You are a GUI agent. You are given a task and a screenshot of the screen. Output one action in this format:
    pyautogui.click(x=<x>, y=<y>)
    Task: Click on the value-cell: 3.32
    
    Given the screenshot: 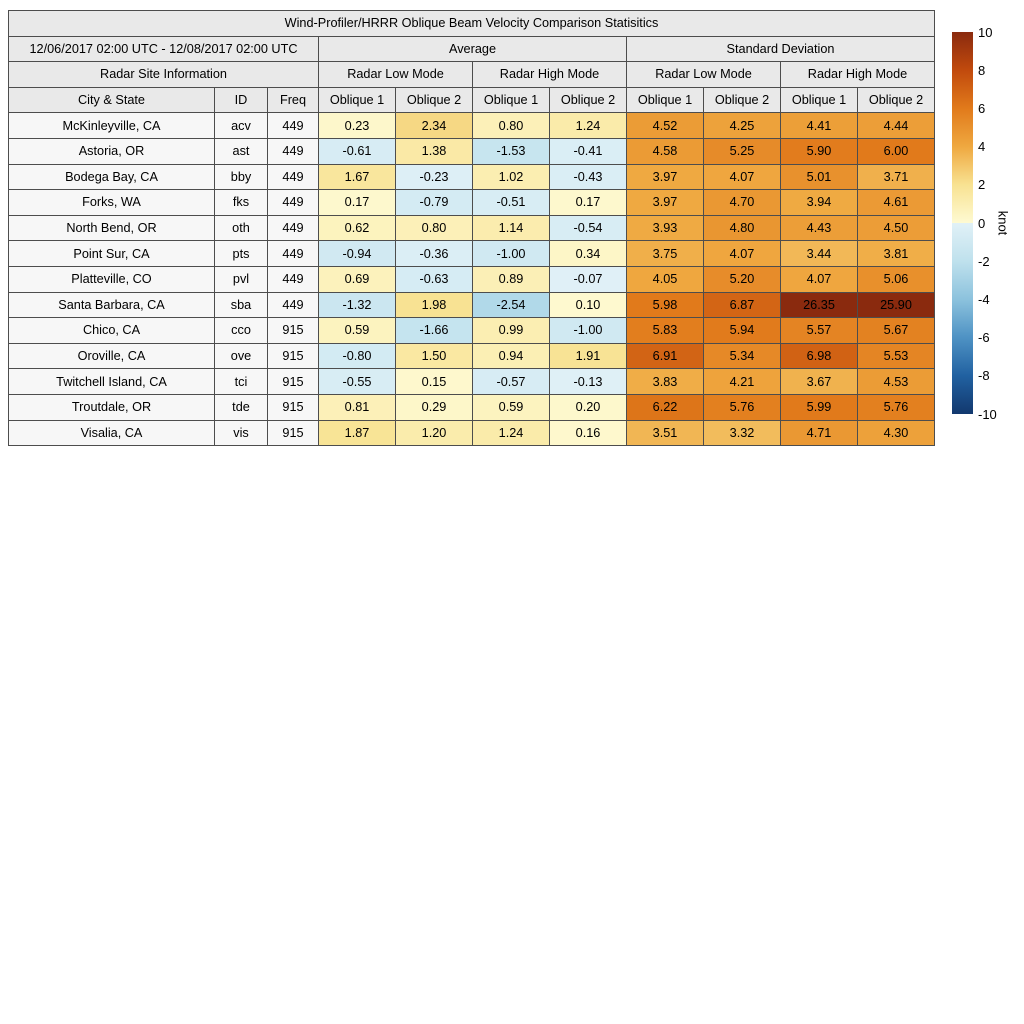 What is the action you would take?
    pyautogui.click(x=742, y=433)
    